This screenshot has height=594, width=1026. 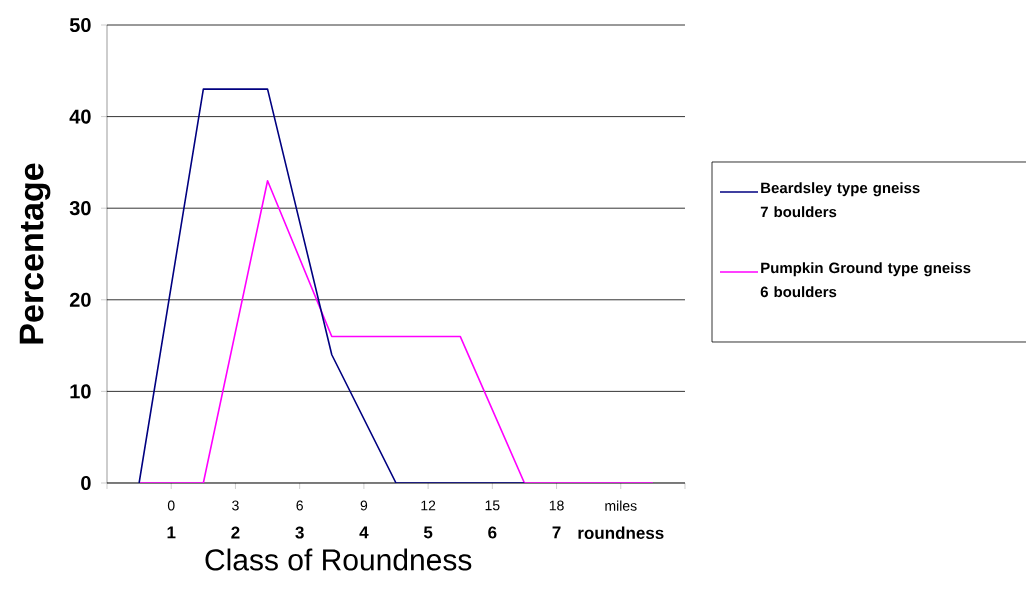 I want to click on x-tick-label: 18, so click(x=556, y=505).